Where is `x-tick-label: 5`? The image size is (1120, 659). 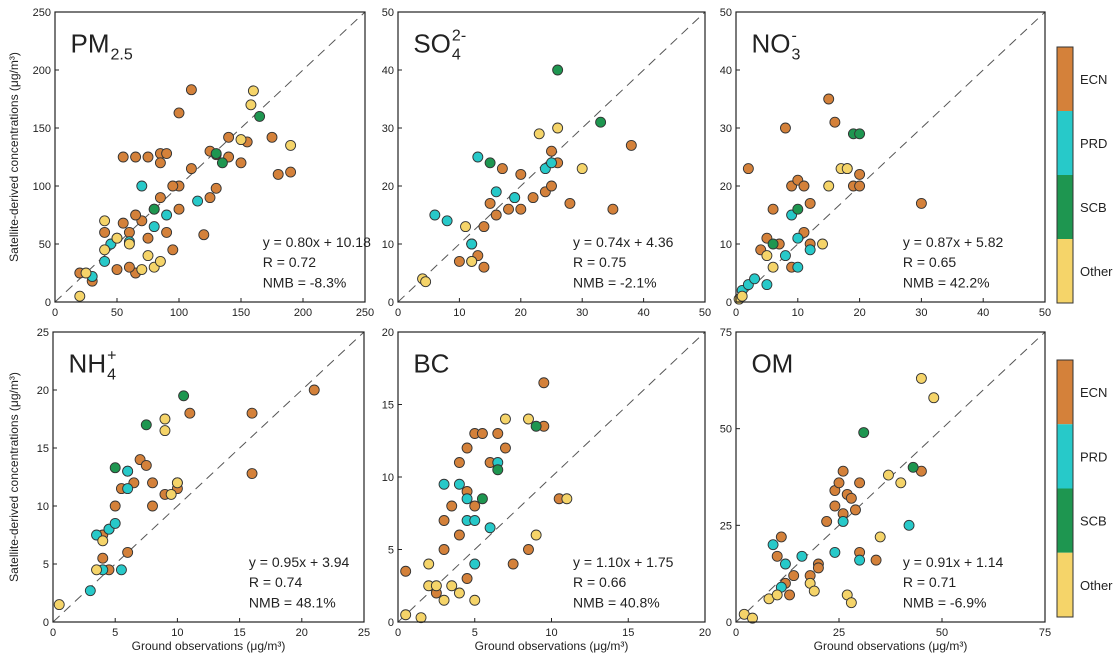 x-tick-label: 5 is located at coordinates (115, 633).